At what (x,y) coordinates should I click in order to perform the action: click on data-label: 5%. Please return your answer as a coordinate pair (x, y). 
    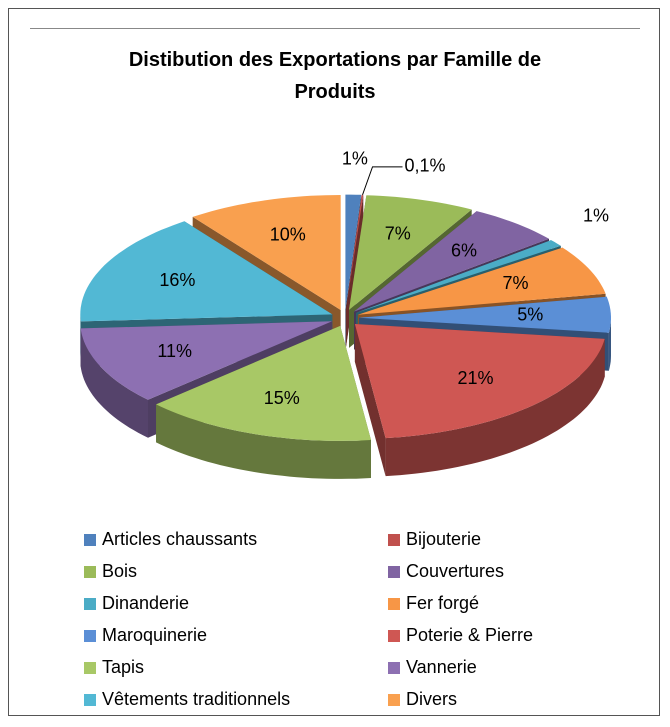
    Looking at the image, I should click on (530, 314).